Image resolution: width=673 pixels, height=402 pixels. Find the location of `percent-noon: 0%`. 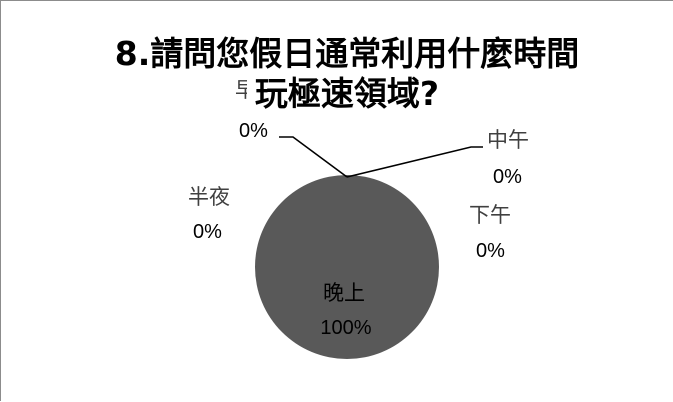

percent-noon: 0% is located at coordinates (507, 177).